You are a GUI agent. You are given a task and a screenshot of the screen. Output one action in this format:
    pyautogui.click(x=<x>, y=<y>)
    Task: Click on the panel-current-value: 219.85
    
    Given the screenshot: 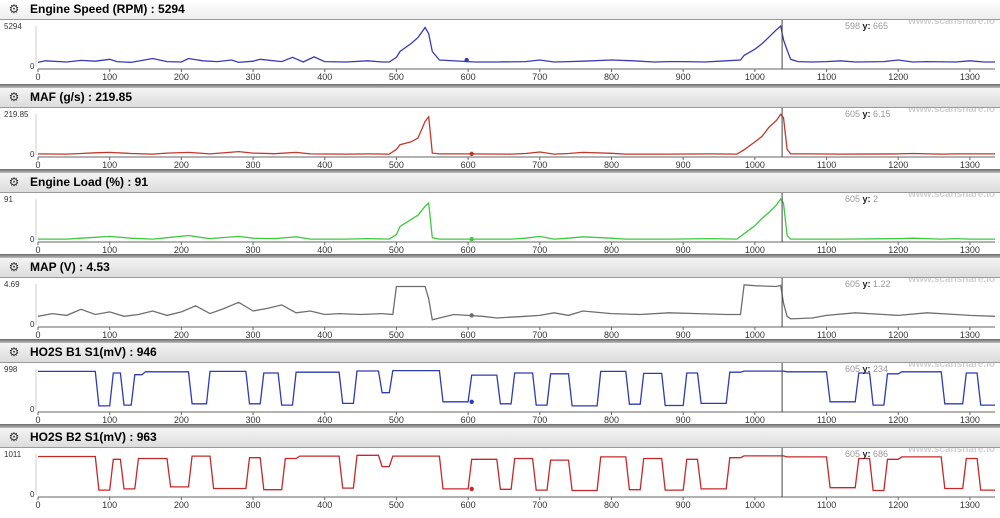 What is the action you would take?
    pyautogui.click(x=114, y=97)
    